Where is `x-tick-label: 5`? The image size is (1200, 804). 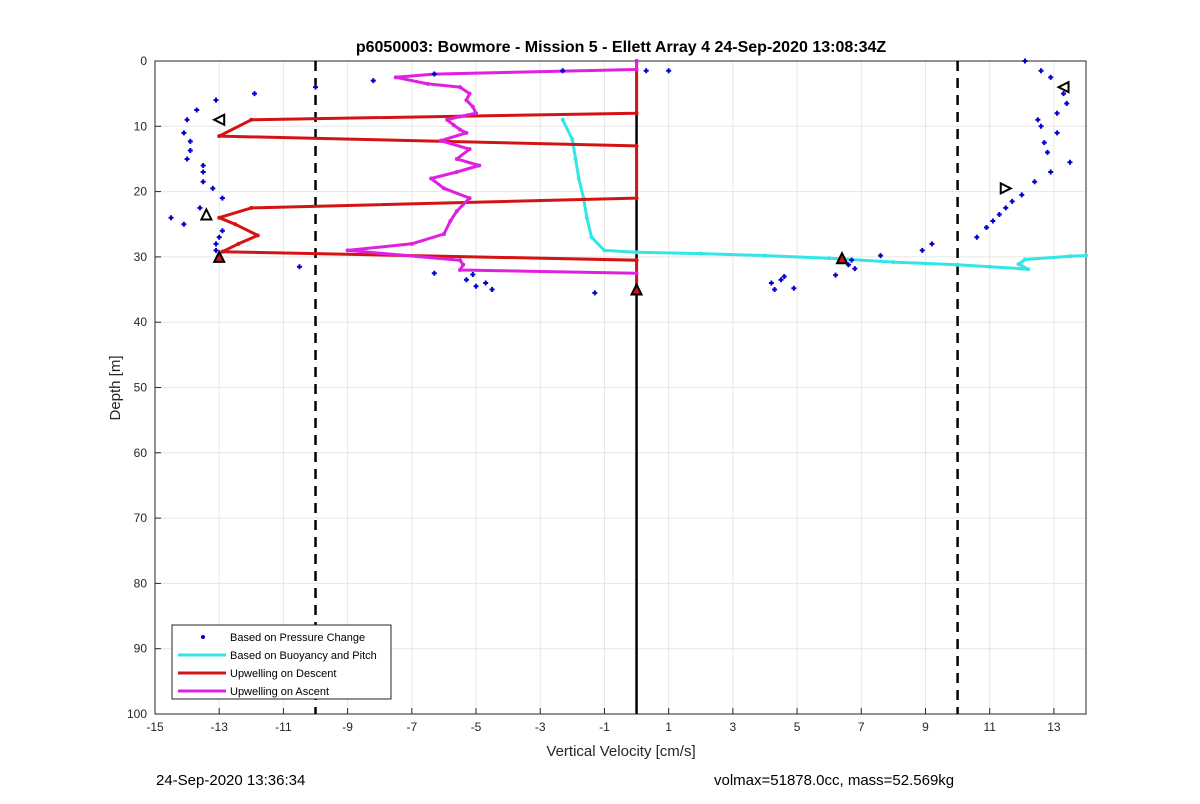
x-tick-label: 5 is located at coordinates (797, 727).